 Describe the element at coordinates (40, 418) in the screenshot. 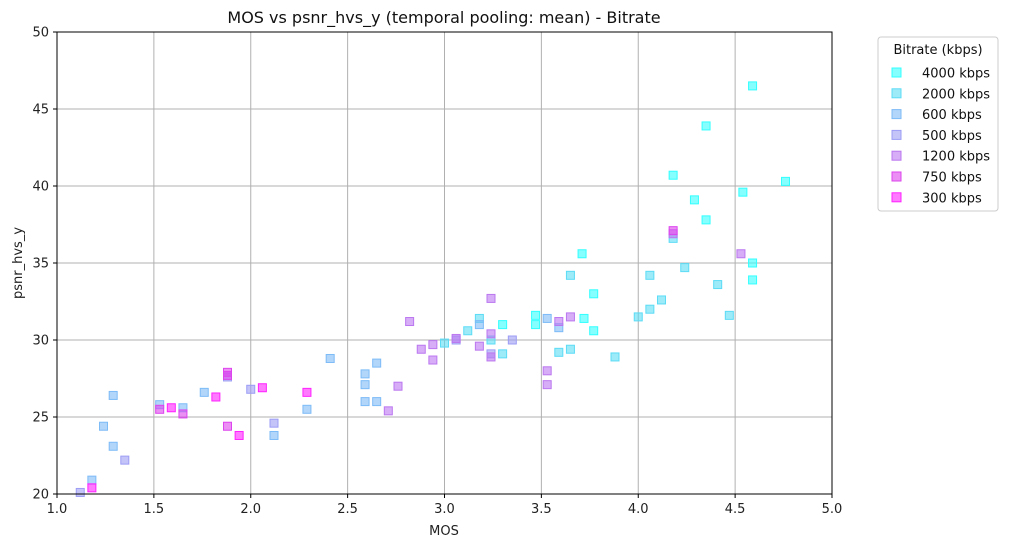

I see `y-tick-label: 25` at that location.